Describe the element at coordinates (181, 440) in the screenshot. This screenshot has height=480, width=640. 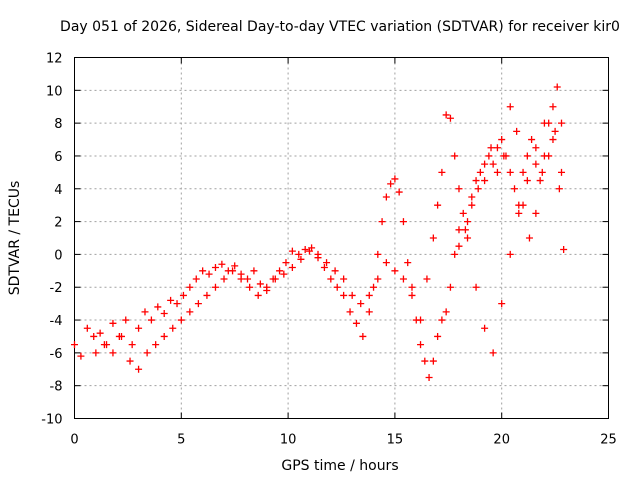
I see `x-tick-label: 5` at that location.